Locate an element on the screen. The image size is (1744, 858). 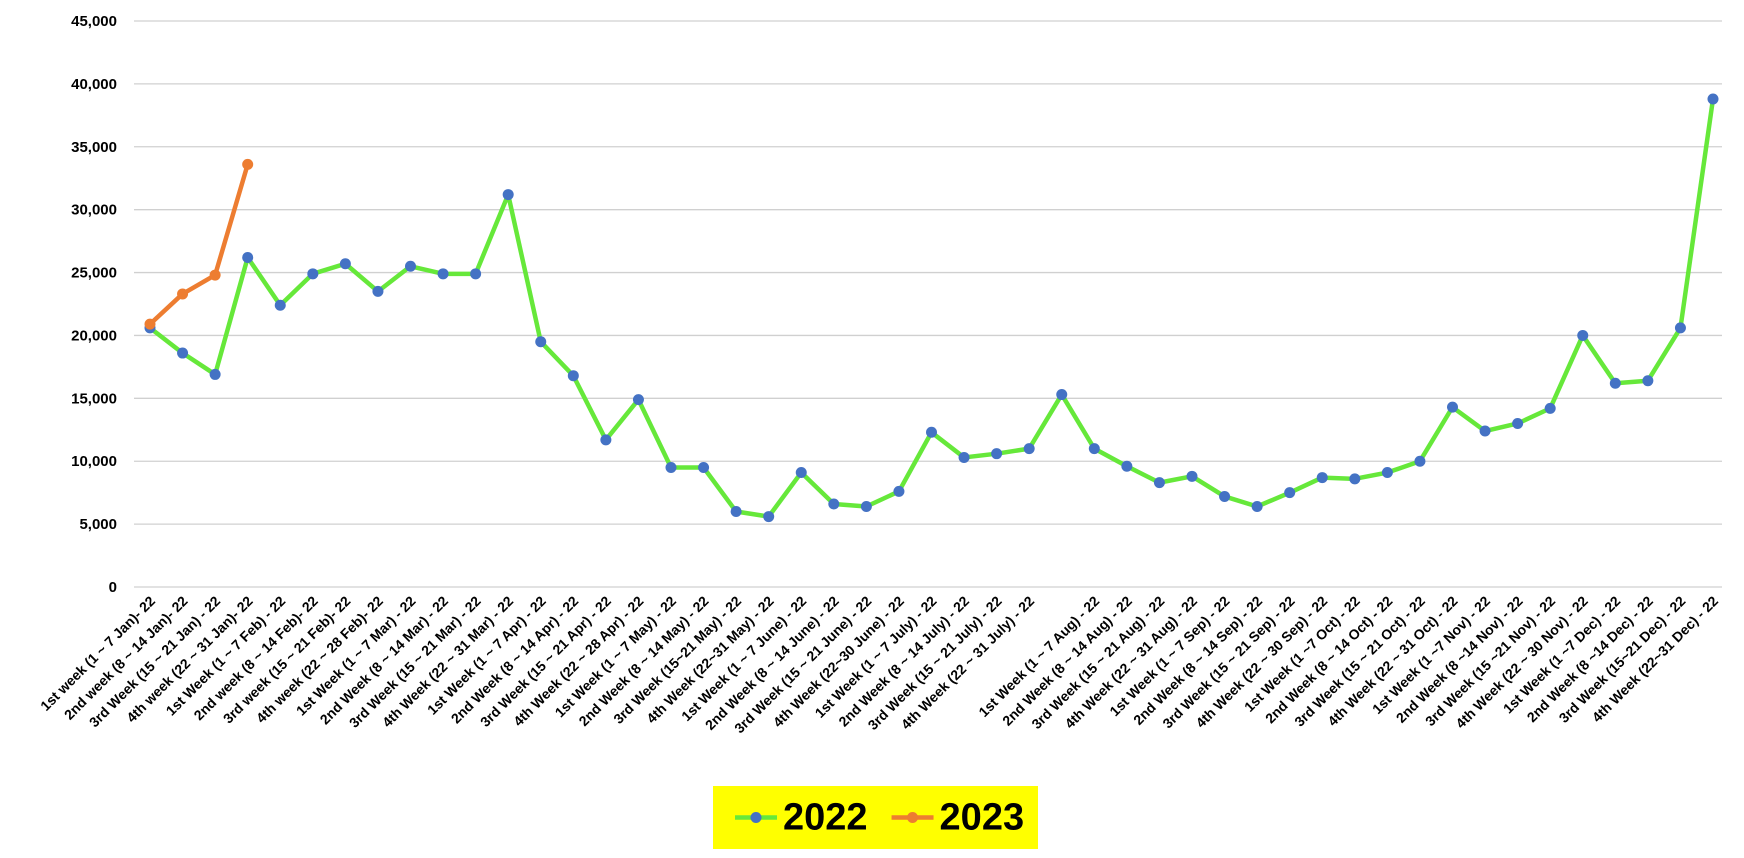
legend-label: 2022 is located at coordinates (825, 818).